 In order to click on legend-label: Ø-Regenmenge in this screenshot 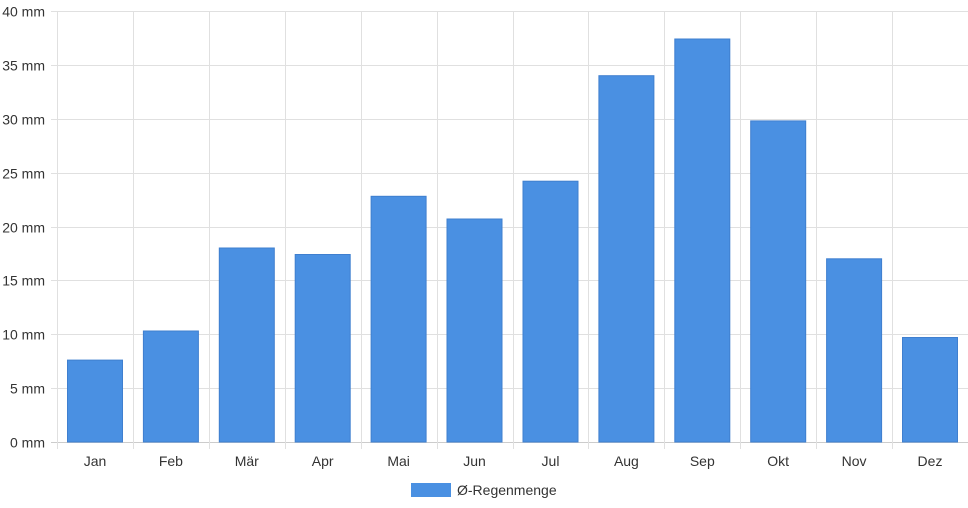, I will do `click(507, 490)`.